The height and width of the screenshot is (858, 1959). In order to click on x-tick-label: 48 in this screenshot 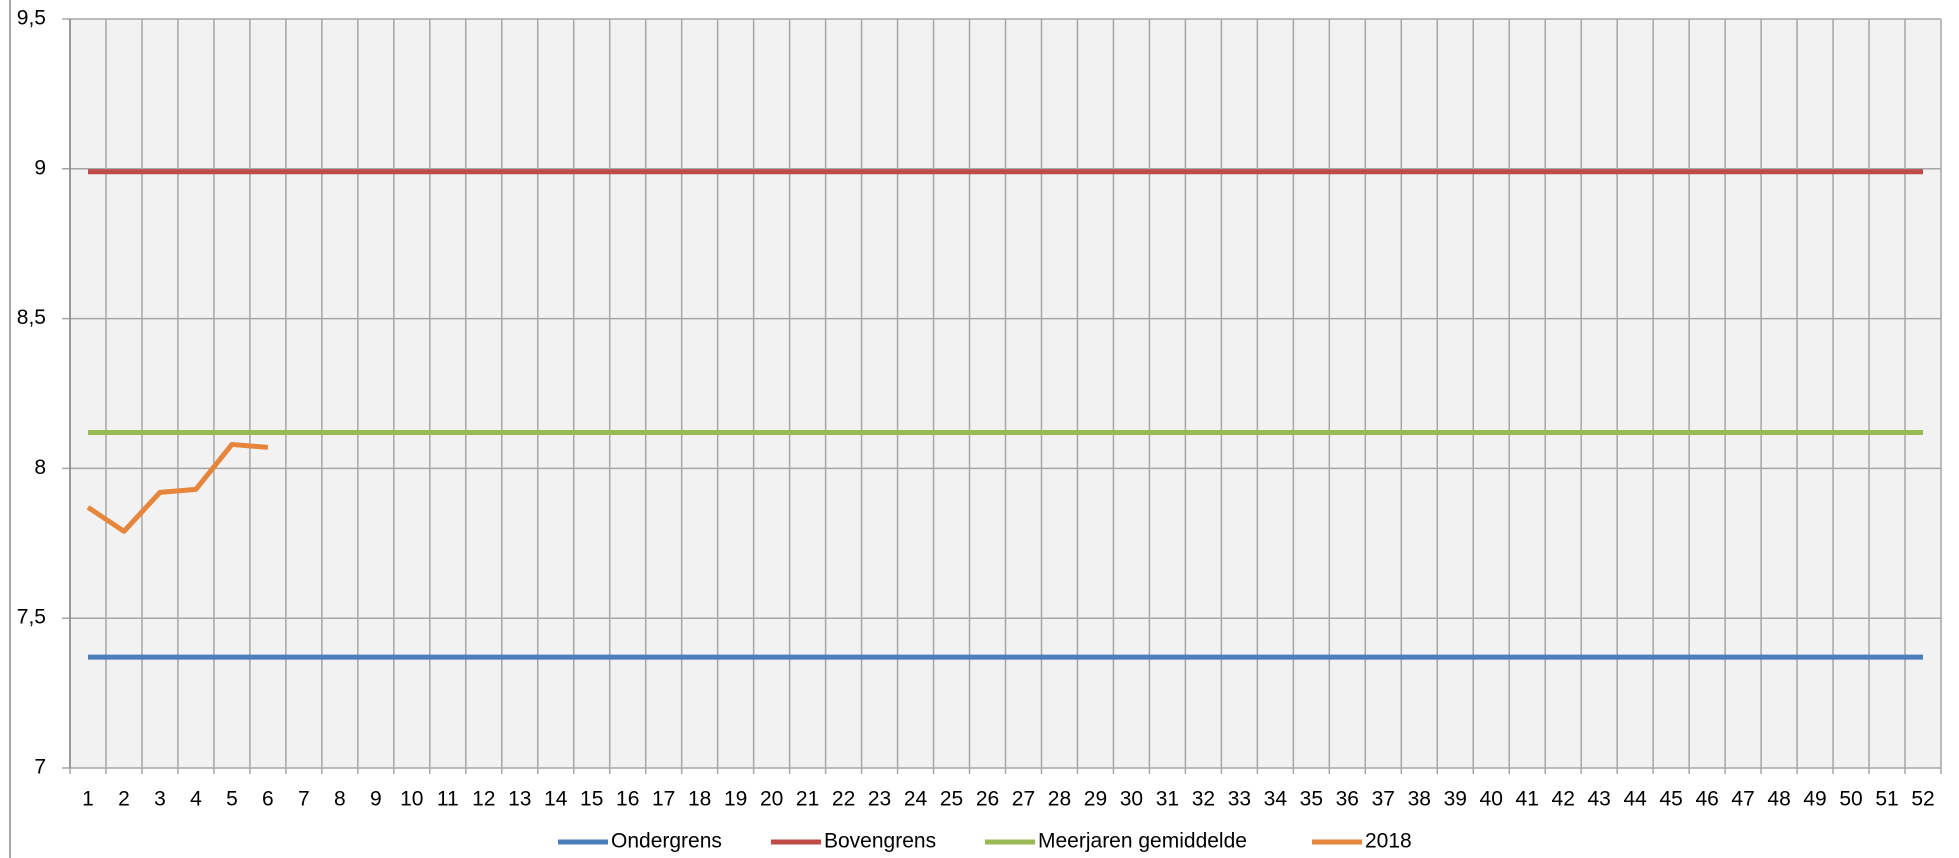, I will do `click(1778, 799)`.